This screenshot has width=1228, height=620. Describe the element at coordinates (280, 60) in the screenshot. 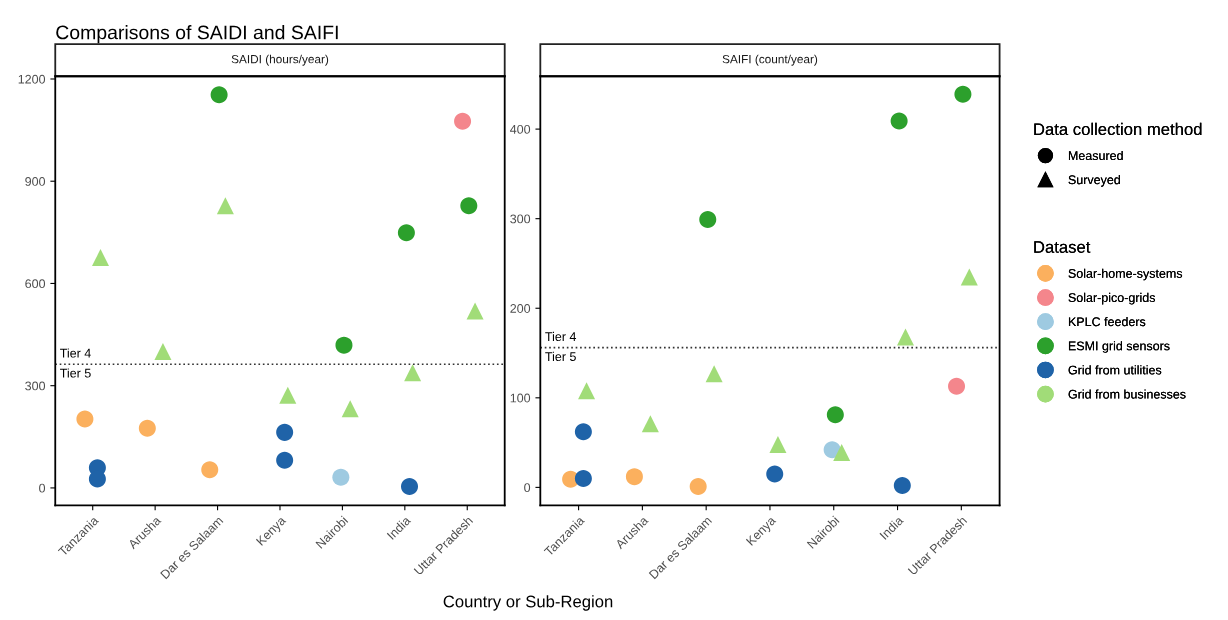

I see `chart-subtitle: SAIDI (hours/year)` at that location.